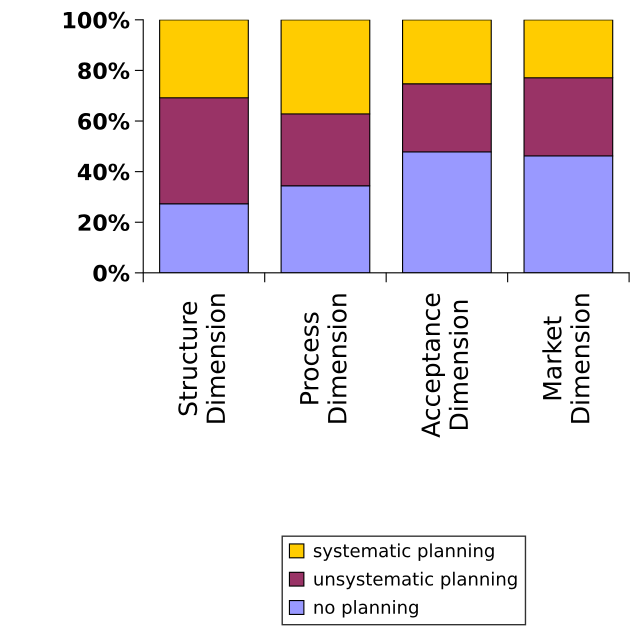 Image resolution: width=631 pixels, height=639 pixels. What do you see at coordinates (111, 273) in the screenshot?
I see `y-tick-label: 0%` at bounding box center [111, 273].